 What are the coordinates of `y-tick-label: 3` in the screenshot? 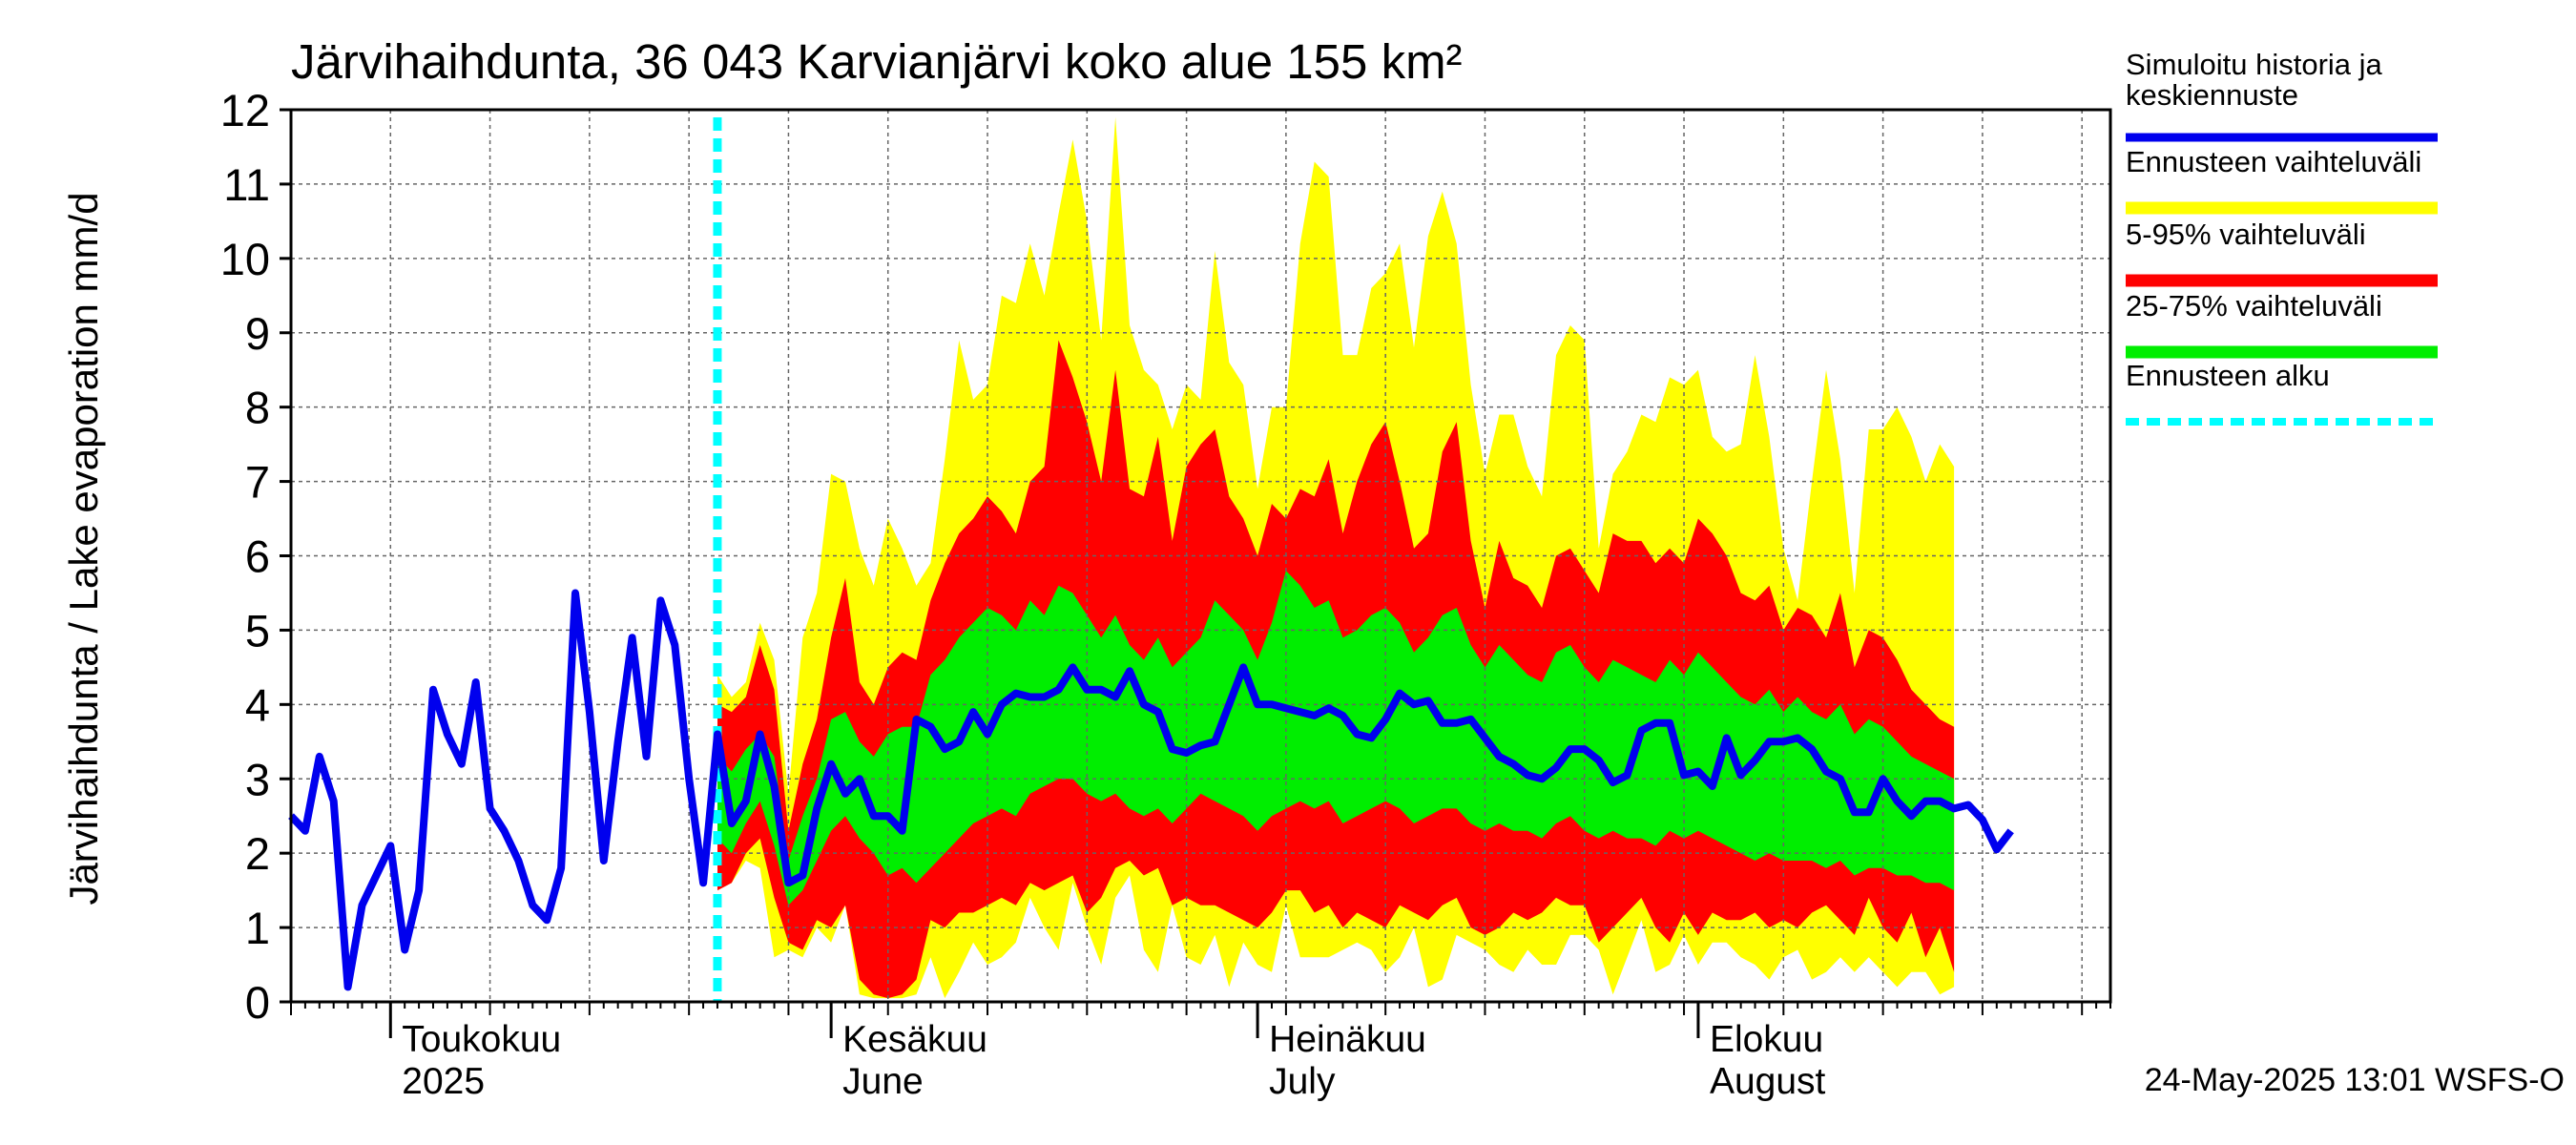 It's located at (257, 779).